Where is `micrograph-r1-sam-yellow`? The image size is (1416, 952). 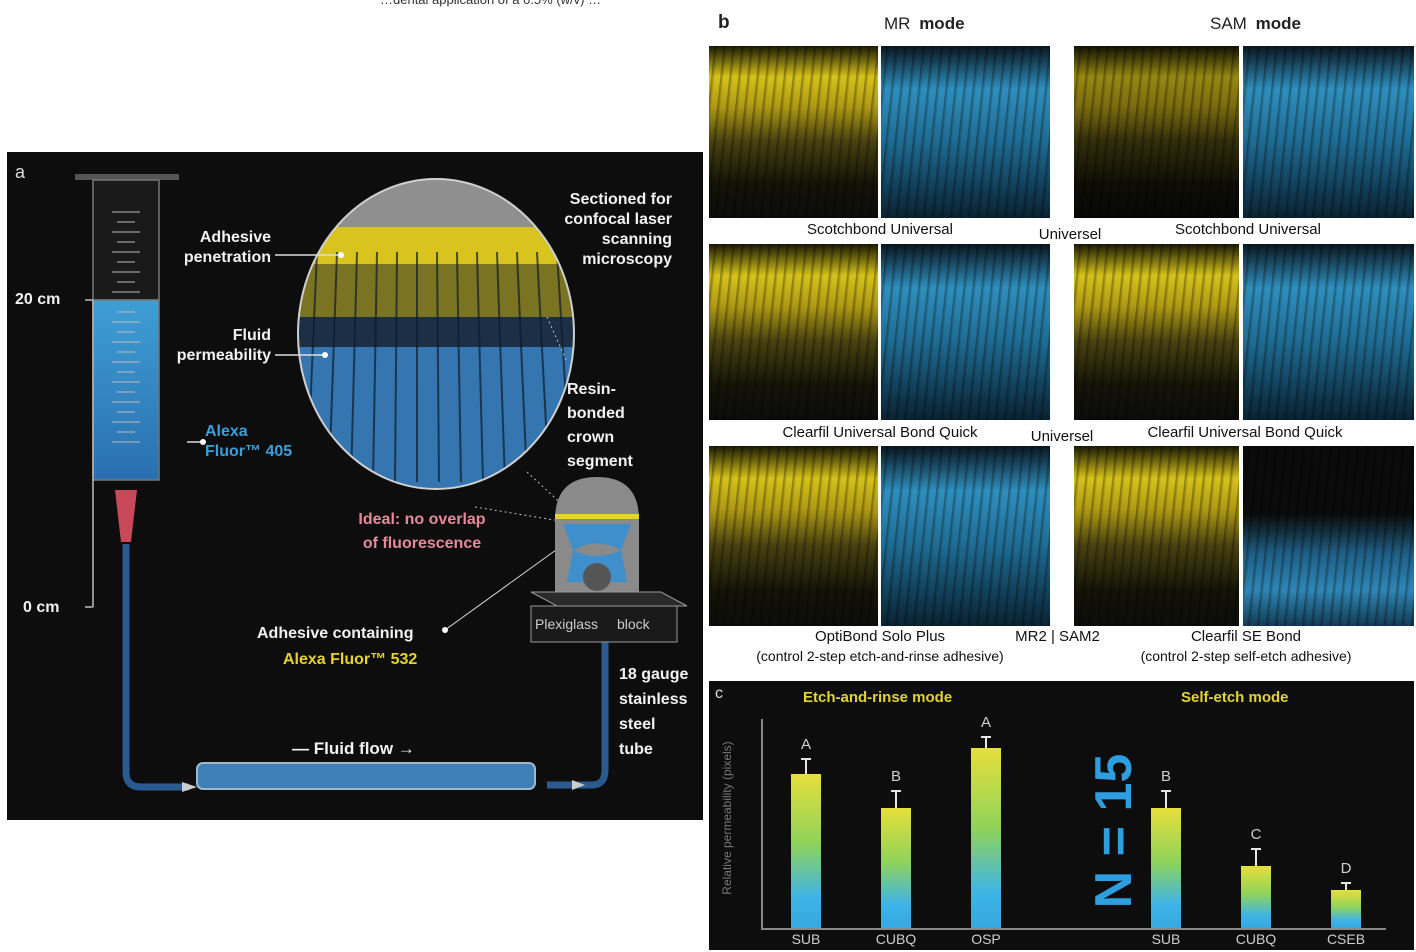 micrograph-r1-sam-yellow is located at coordinates (1156, 132).